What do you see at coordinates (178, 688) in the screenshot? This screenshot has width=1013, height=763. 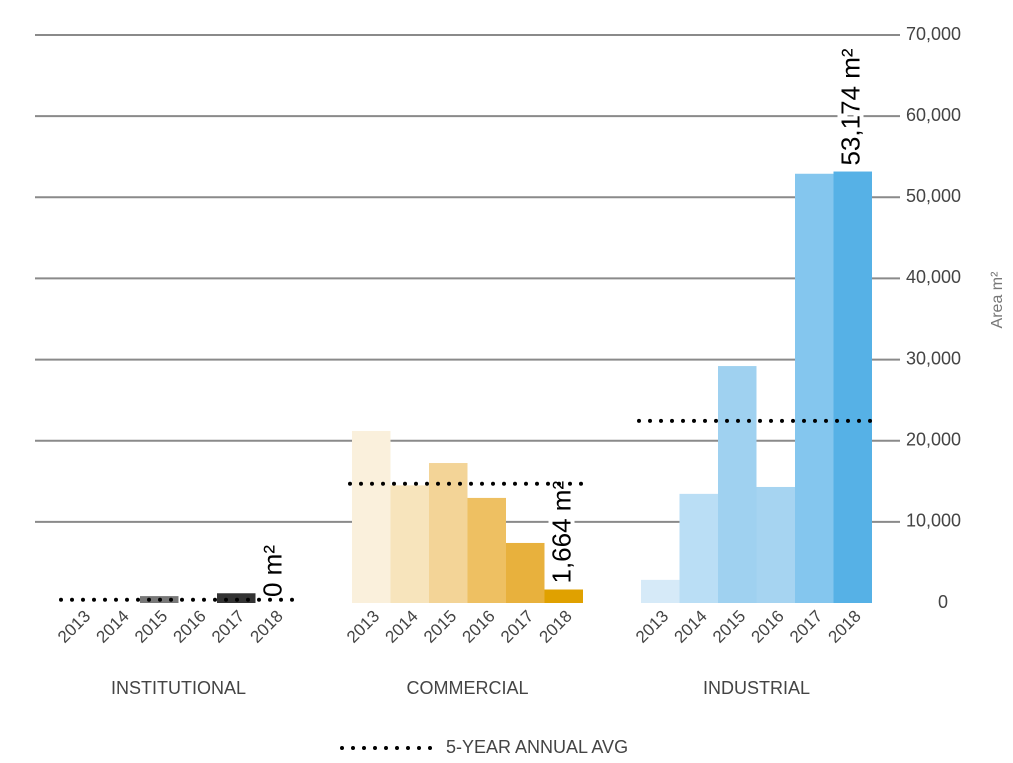 I see `group-label: INSTITUTIONAL` at bounding box center [178, 688].